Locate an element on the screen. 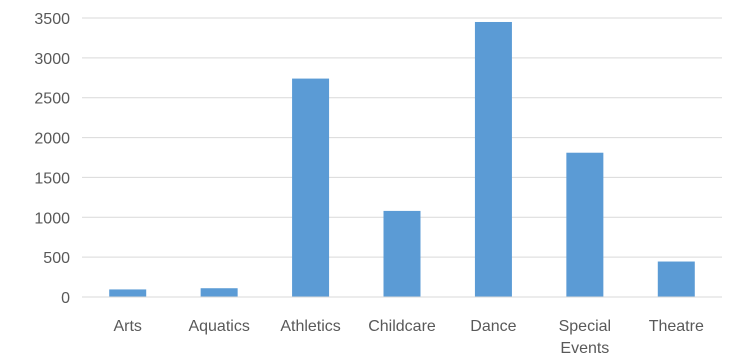  x-tick-label-special-events: Special Events is located at coordinates (585, 337).